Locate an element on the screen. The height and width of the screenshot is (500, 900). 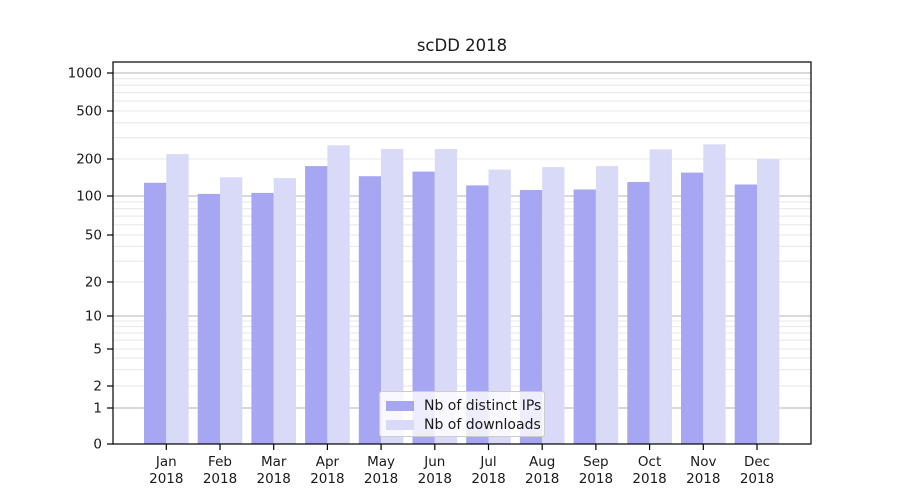
legend-item: Nb of downloads is located at coordinates (463, 424).